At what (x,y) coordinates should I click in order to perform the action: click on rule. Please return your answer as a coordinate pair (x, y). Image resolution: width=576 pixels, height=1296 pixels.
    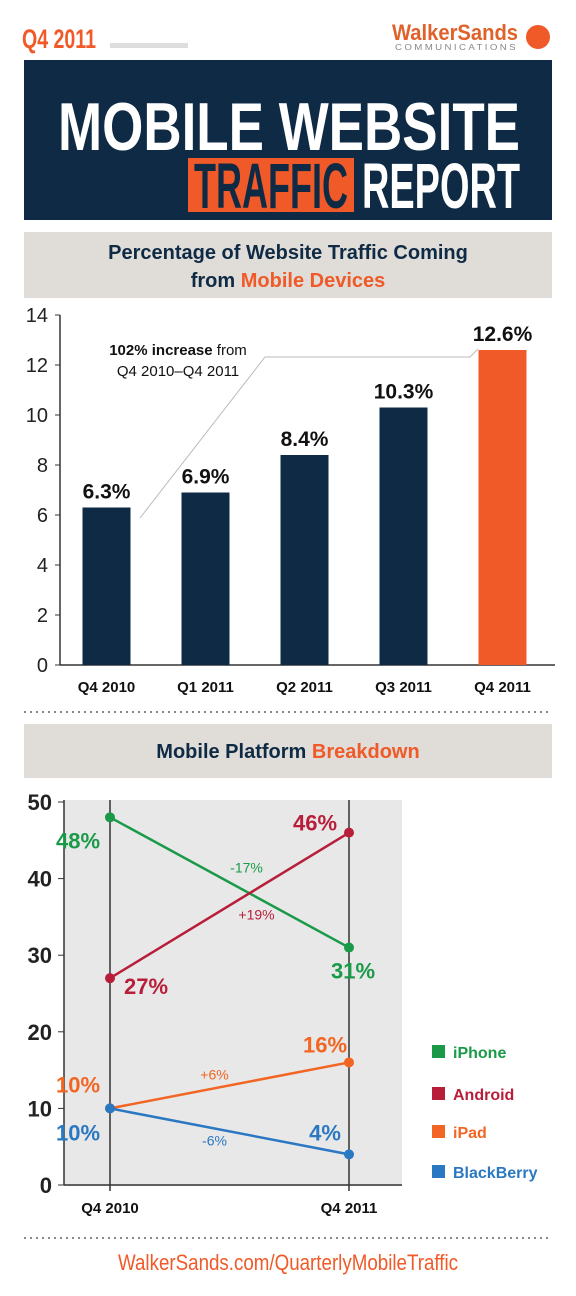
    Looking at the image, I should click on (149, 45).